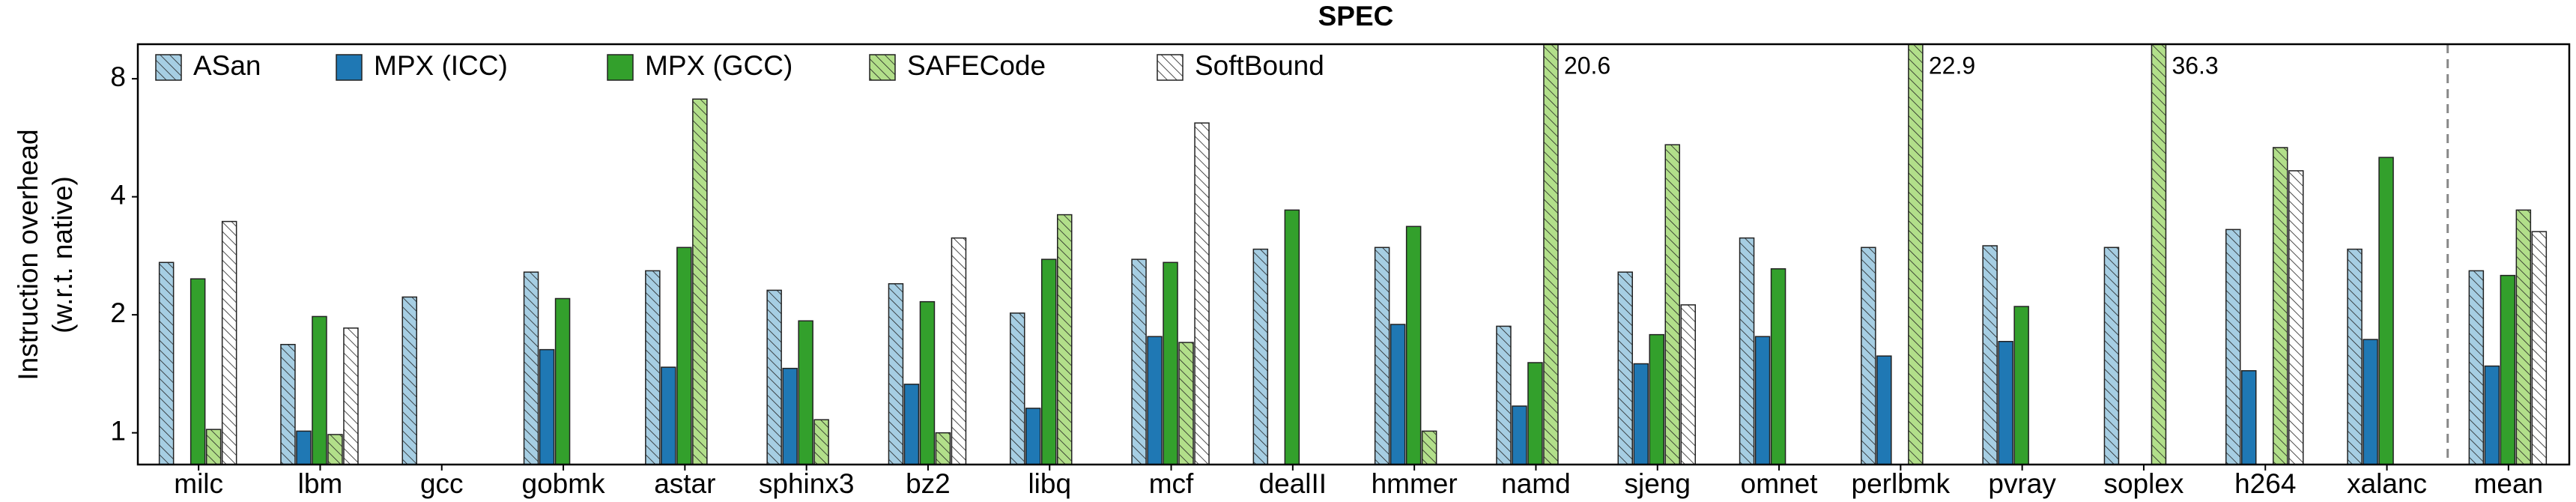 Image resolution: width=2576 pixels, height=502 pixels. Describe the element at coordinates (564, 483) in the screenshot. I see `x-tick-label: gobmk` at that location.